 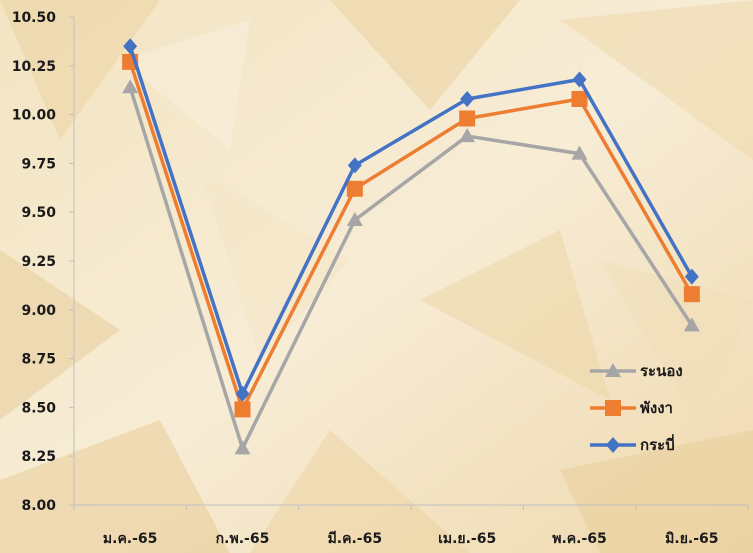 What do you see at coordinates (631, 408) in the screenshot?
I see `legend-item: พังงา` at bounding box center [631, 408].